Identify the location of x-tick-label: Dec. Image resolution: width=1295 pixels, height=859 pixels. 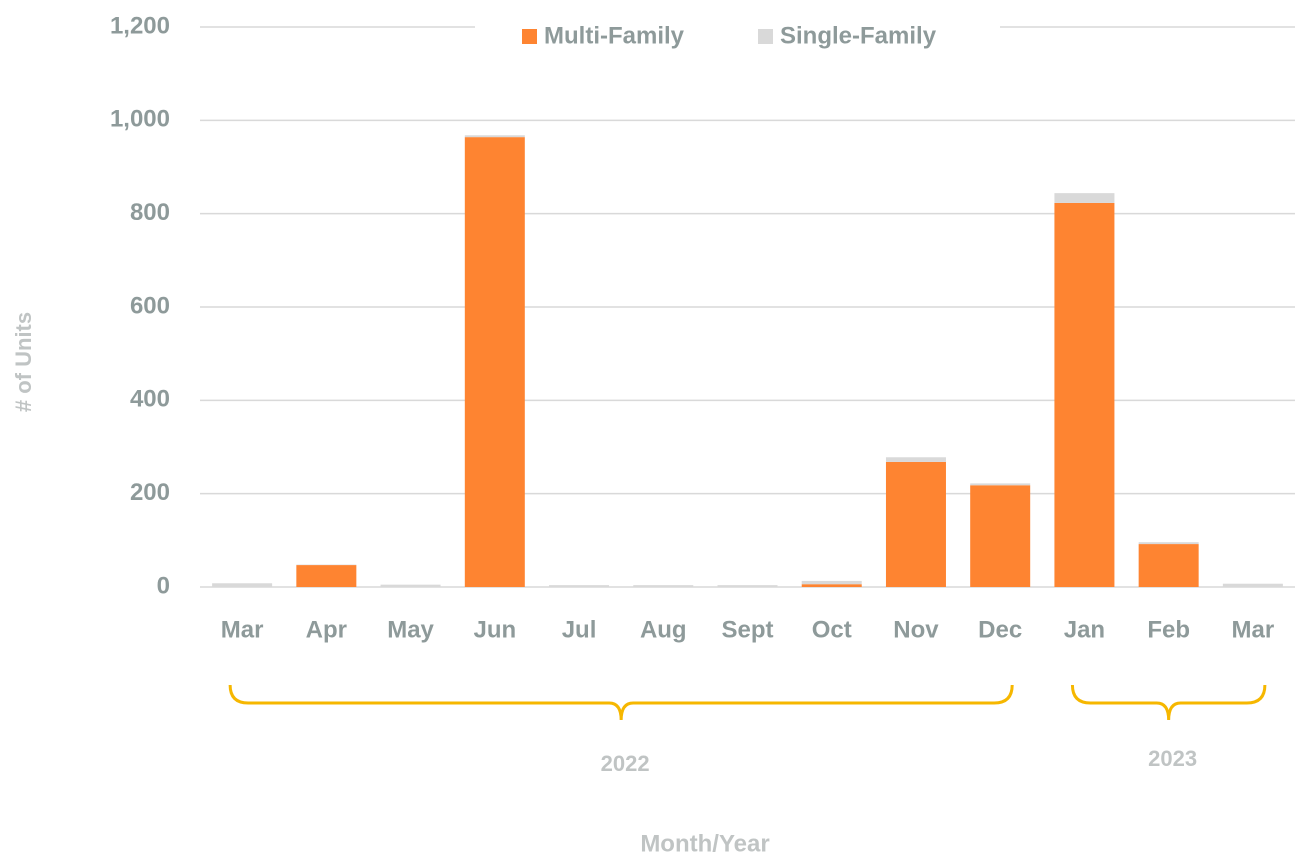
(1000, 629).